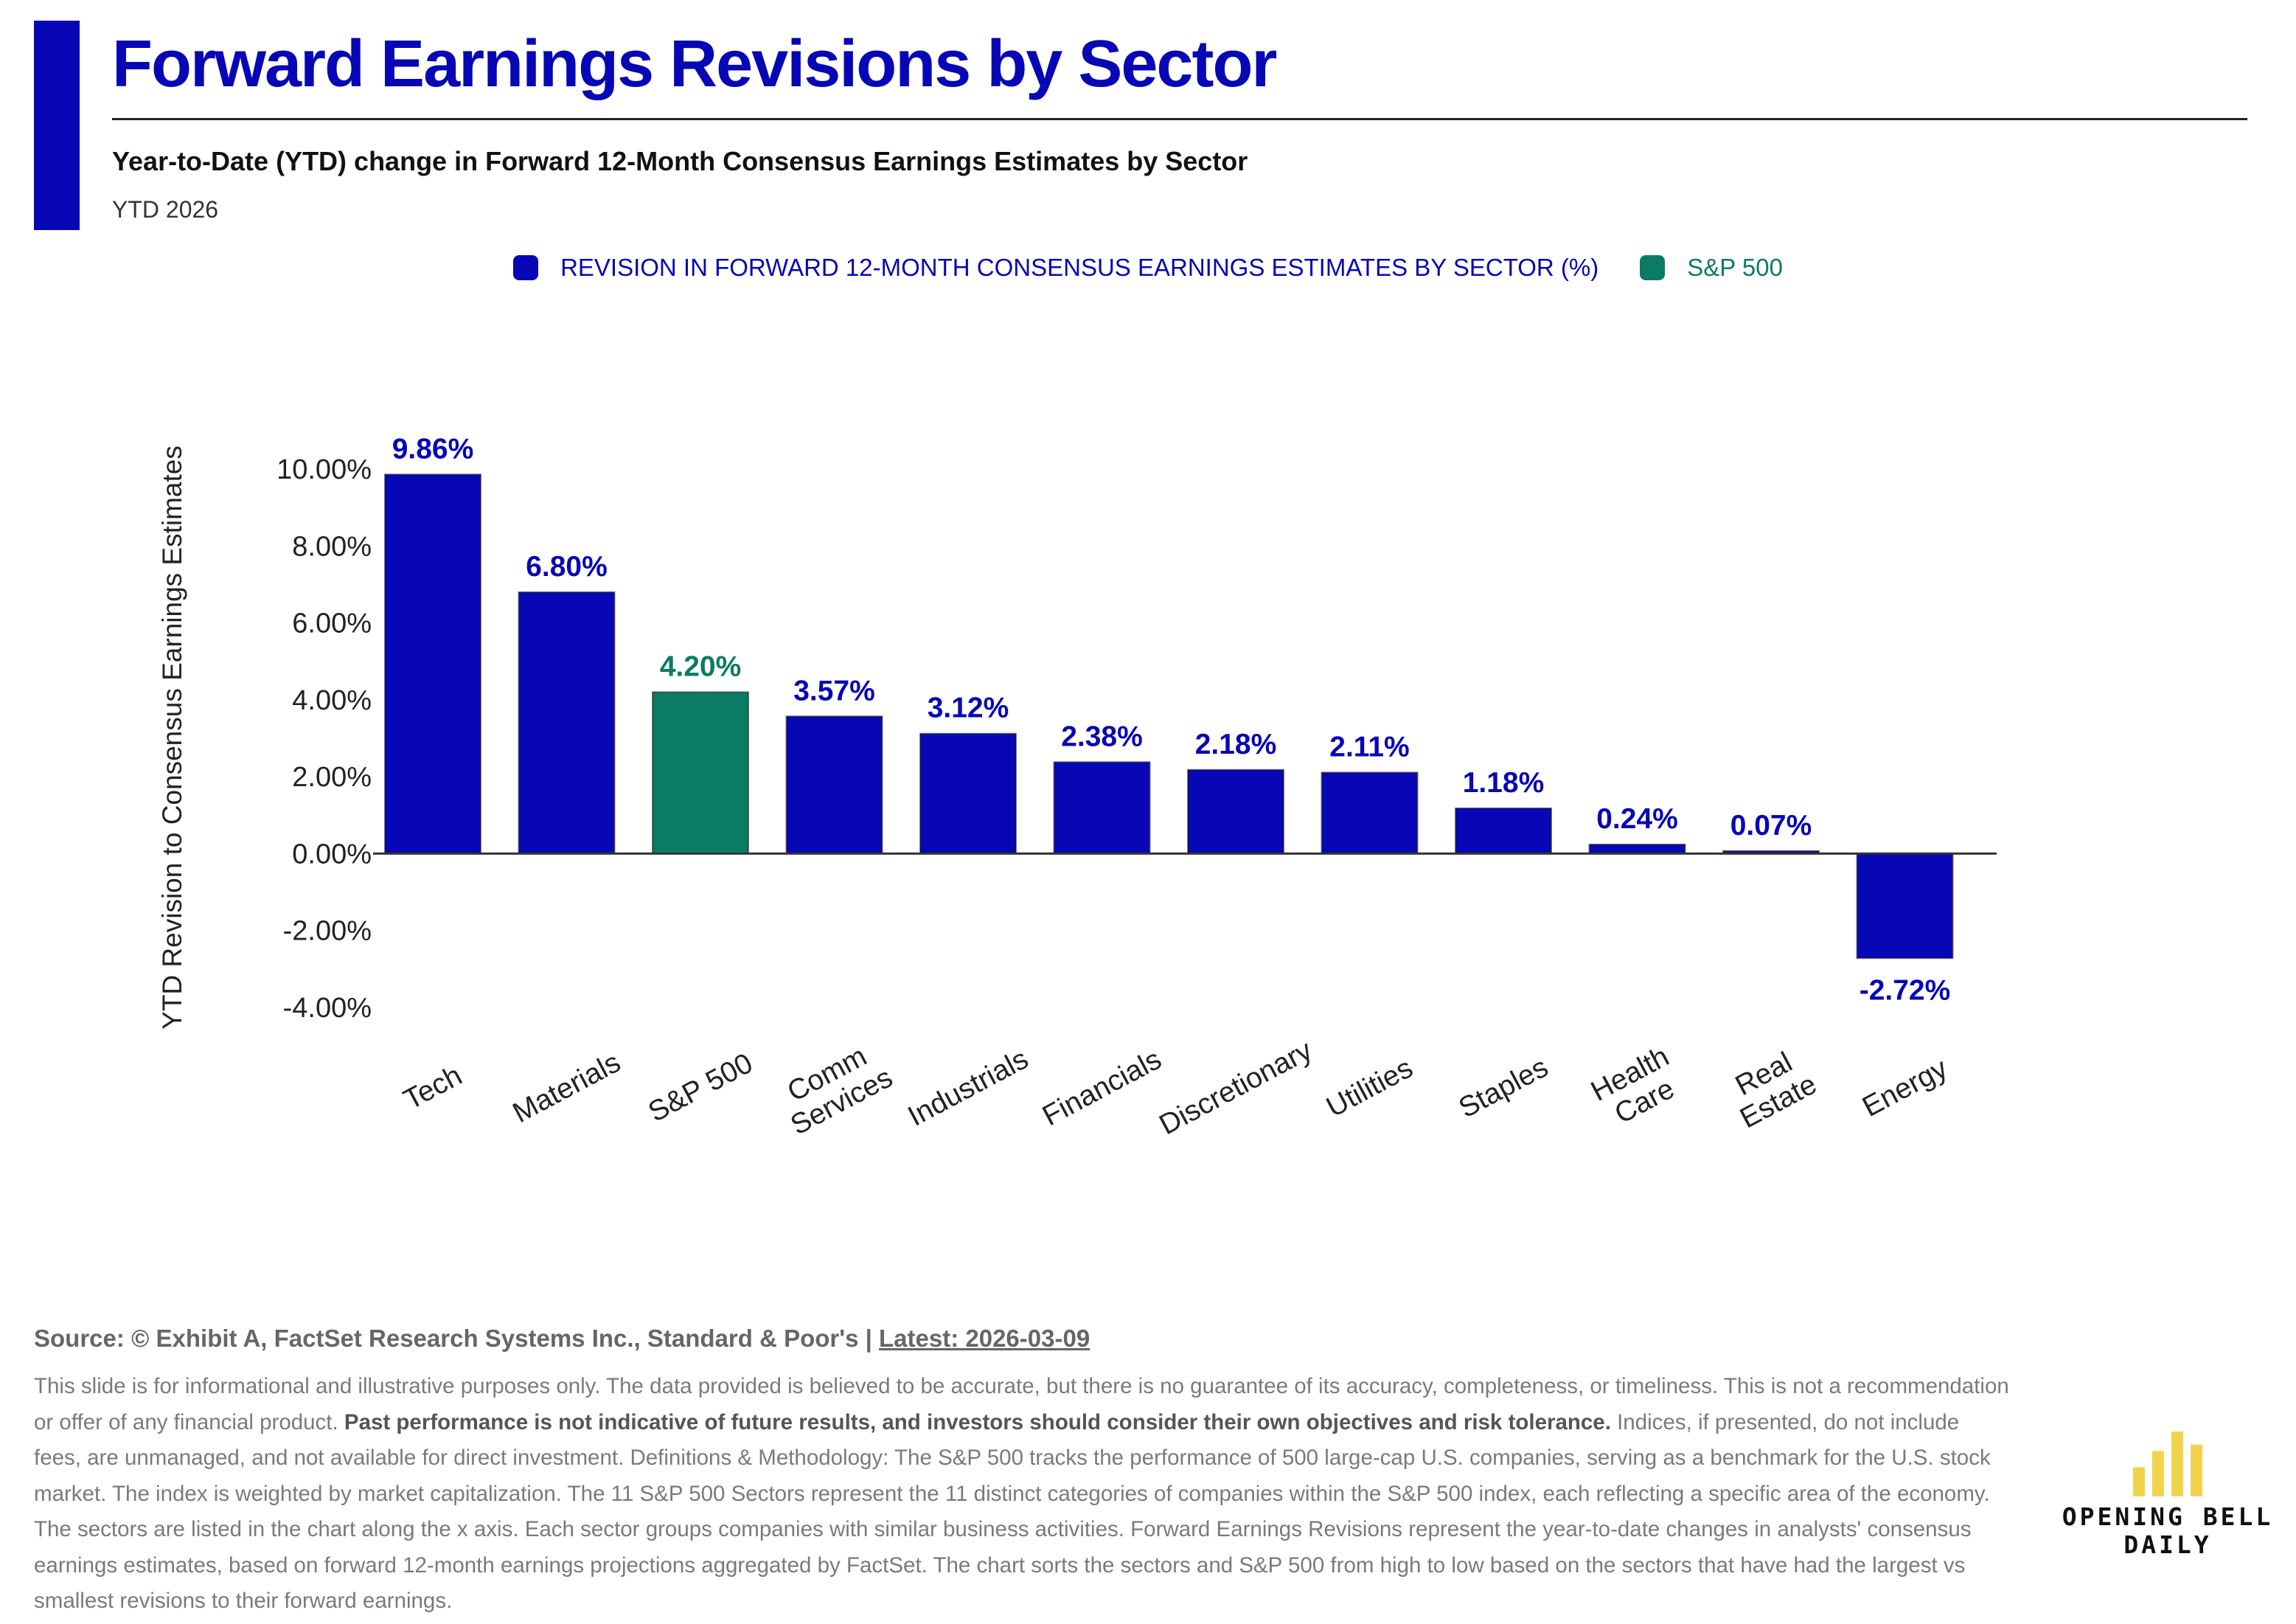  Describe the element at coordinates (567, 567) in the screenshot. I see `data-label: 6.80%` at that location.